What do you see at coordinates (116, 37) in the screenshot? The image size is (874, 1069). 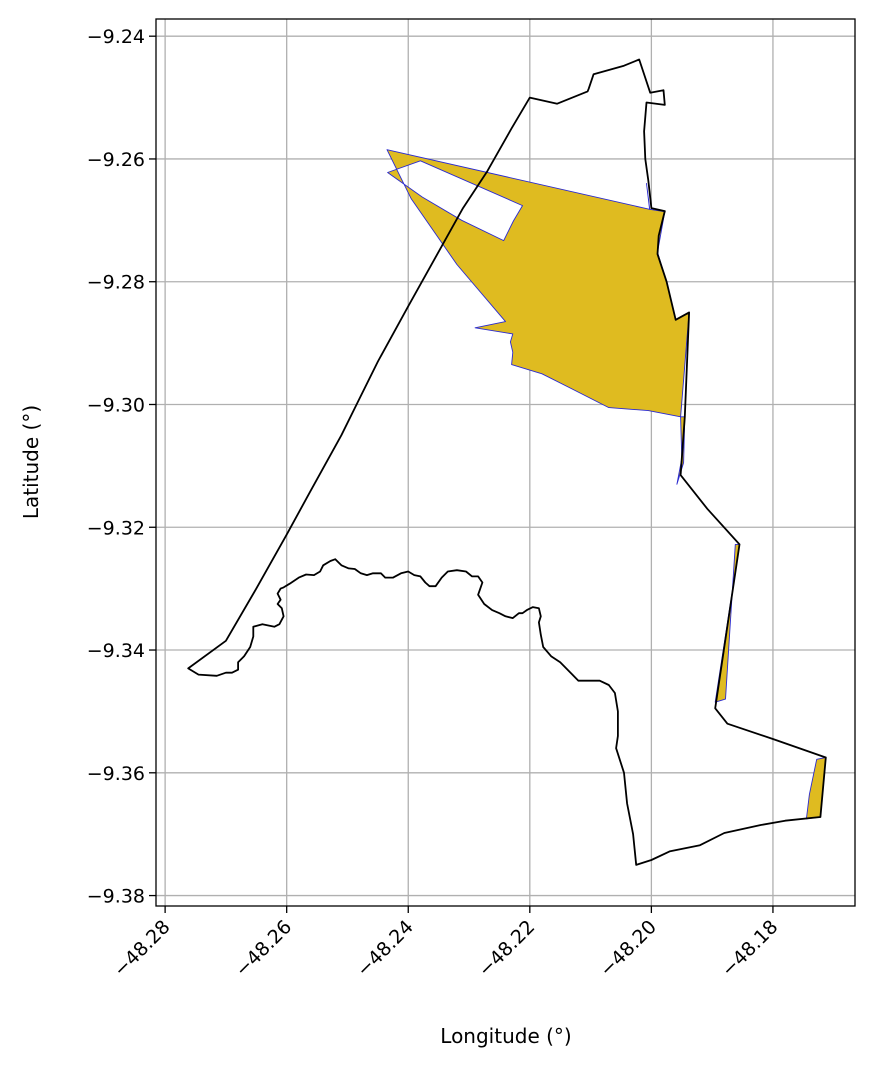 I see `y-tick-label-0: −9.24` at bounding box center [116, 37].